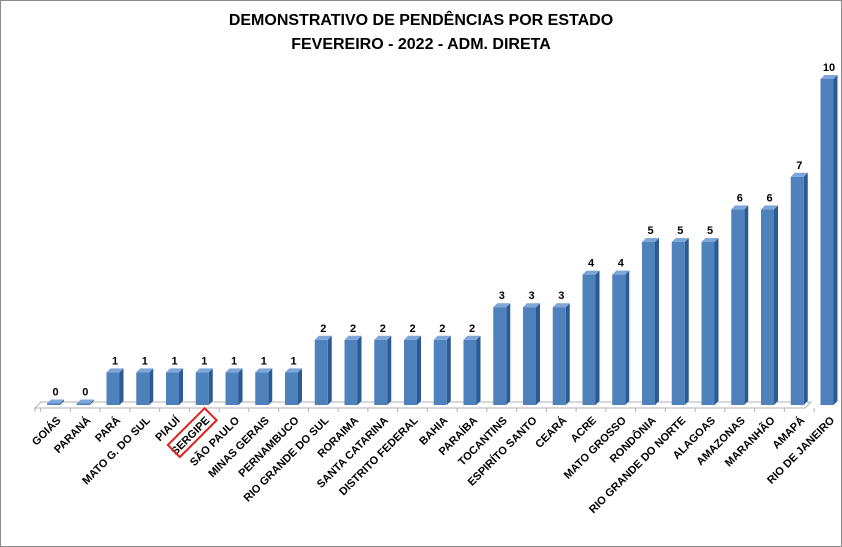 The height and width of the screenshot is (547, 842). I want to click on chart-subtitle: FEVEREIRO - 2022 - ADM. DIRETA, so click(421, 44).